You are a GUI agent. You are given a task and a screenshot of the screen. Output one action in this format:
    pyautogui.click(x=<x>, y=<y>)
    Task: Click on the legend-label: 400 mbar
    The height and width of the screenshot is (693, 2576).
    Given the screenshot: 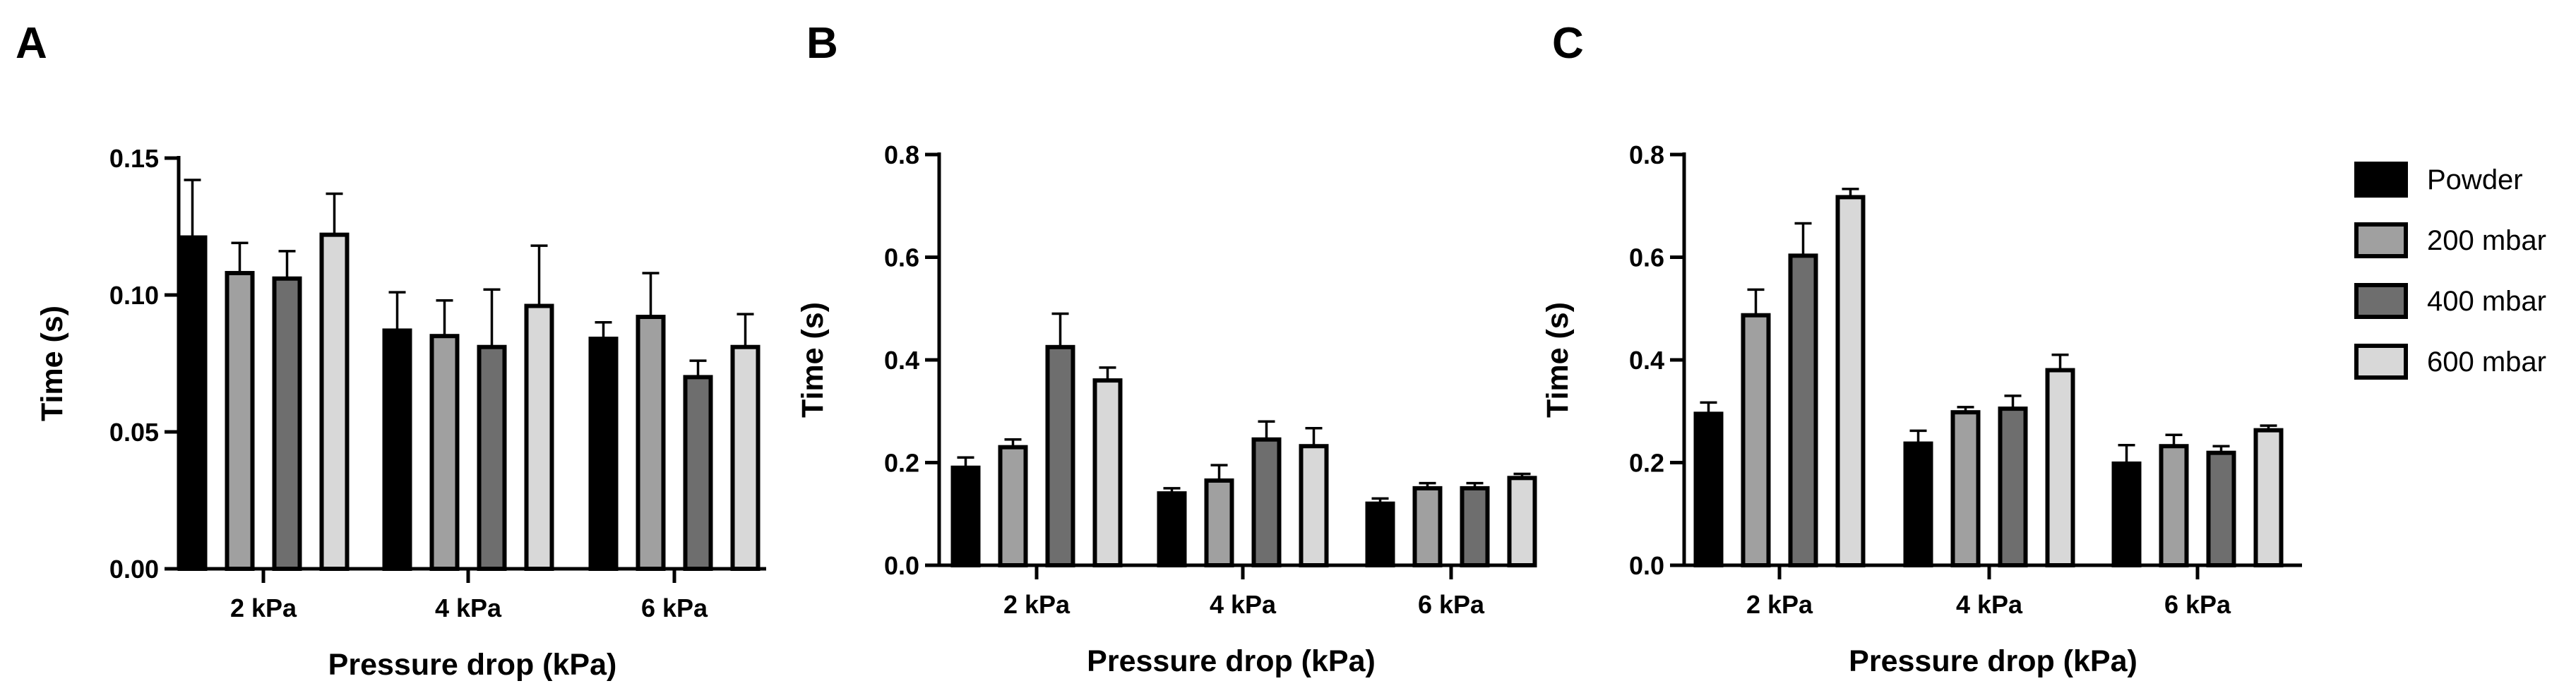 What is the action you would take?
    pyautogui.click(x=2486, y=301)
    